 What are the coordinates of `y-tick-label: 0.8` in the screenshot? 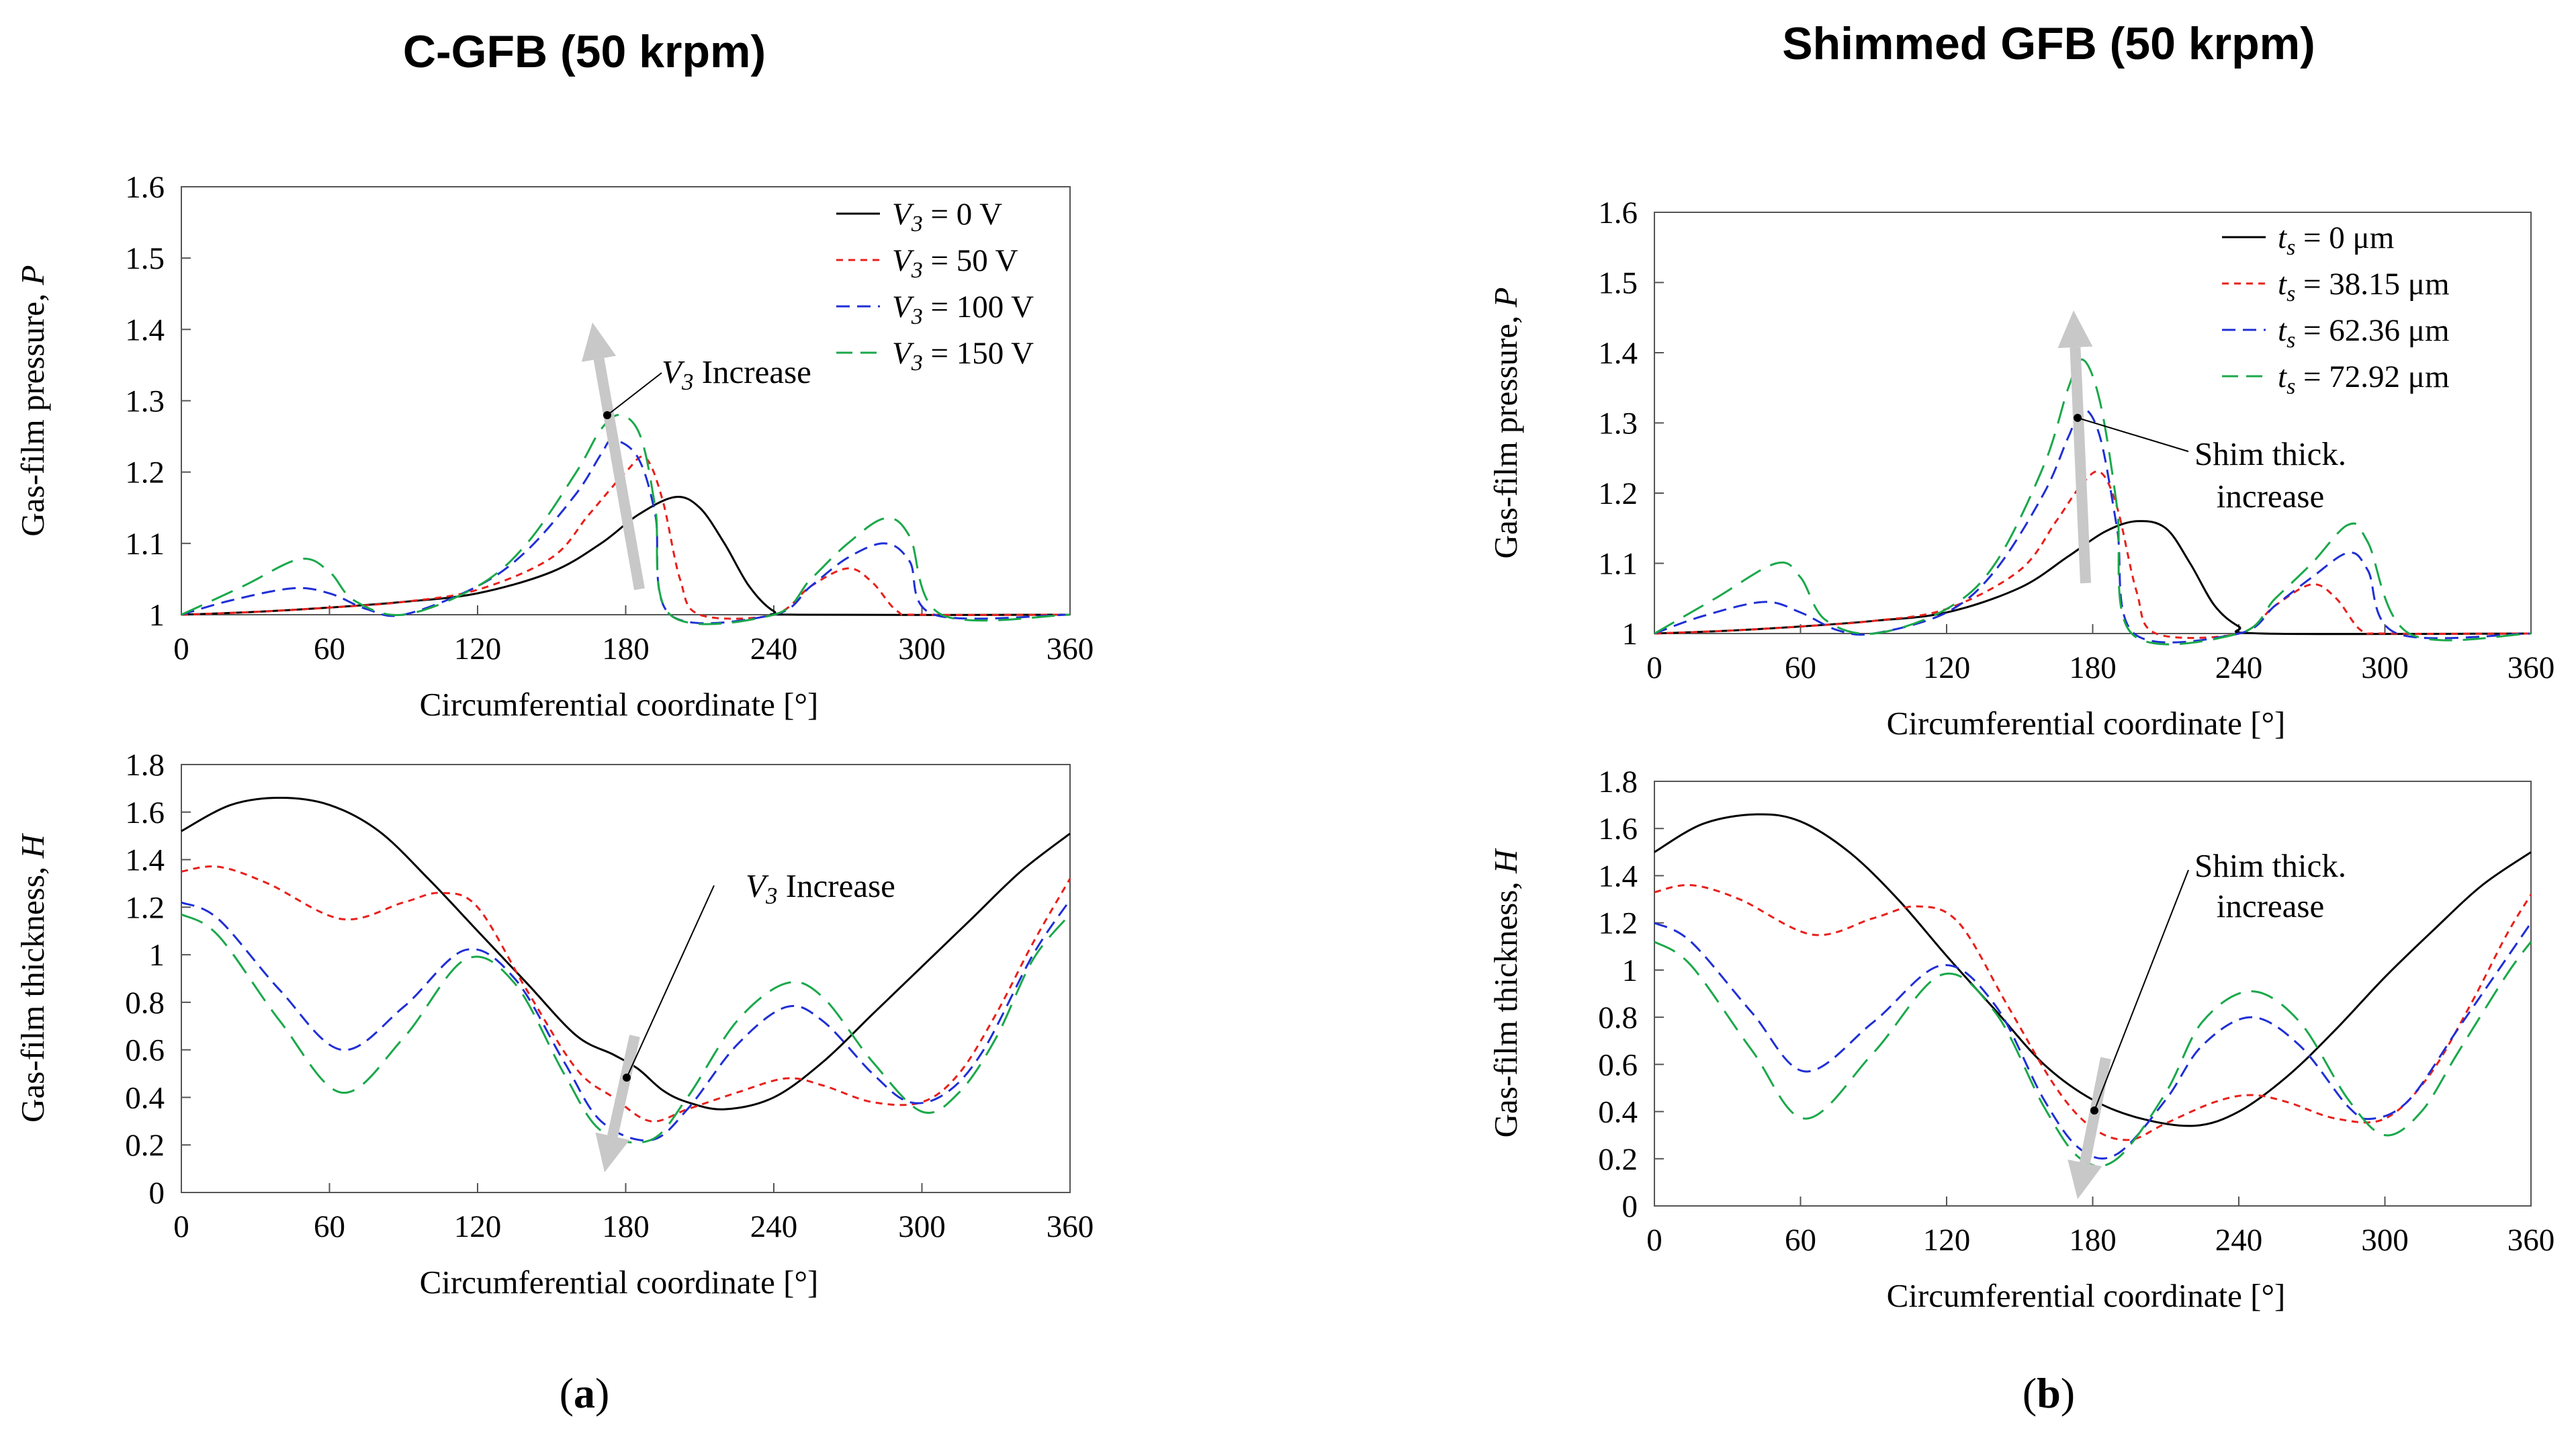 It's located at (145, 1003).